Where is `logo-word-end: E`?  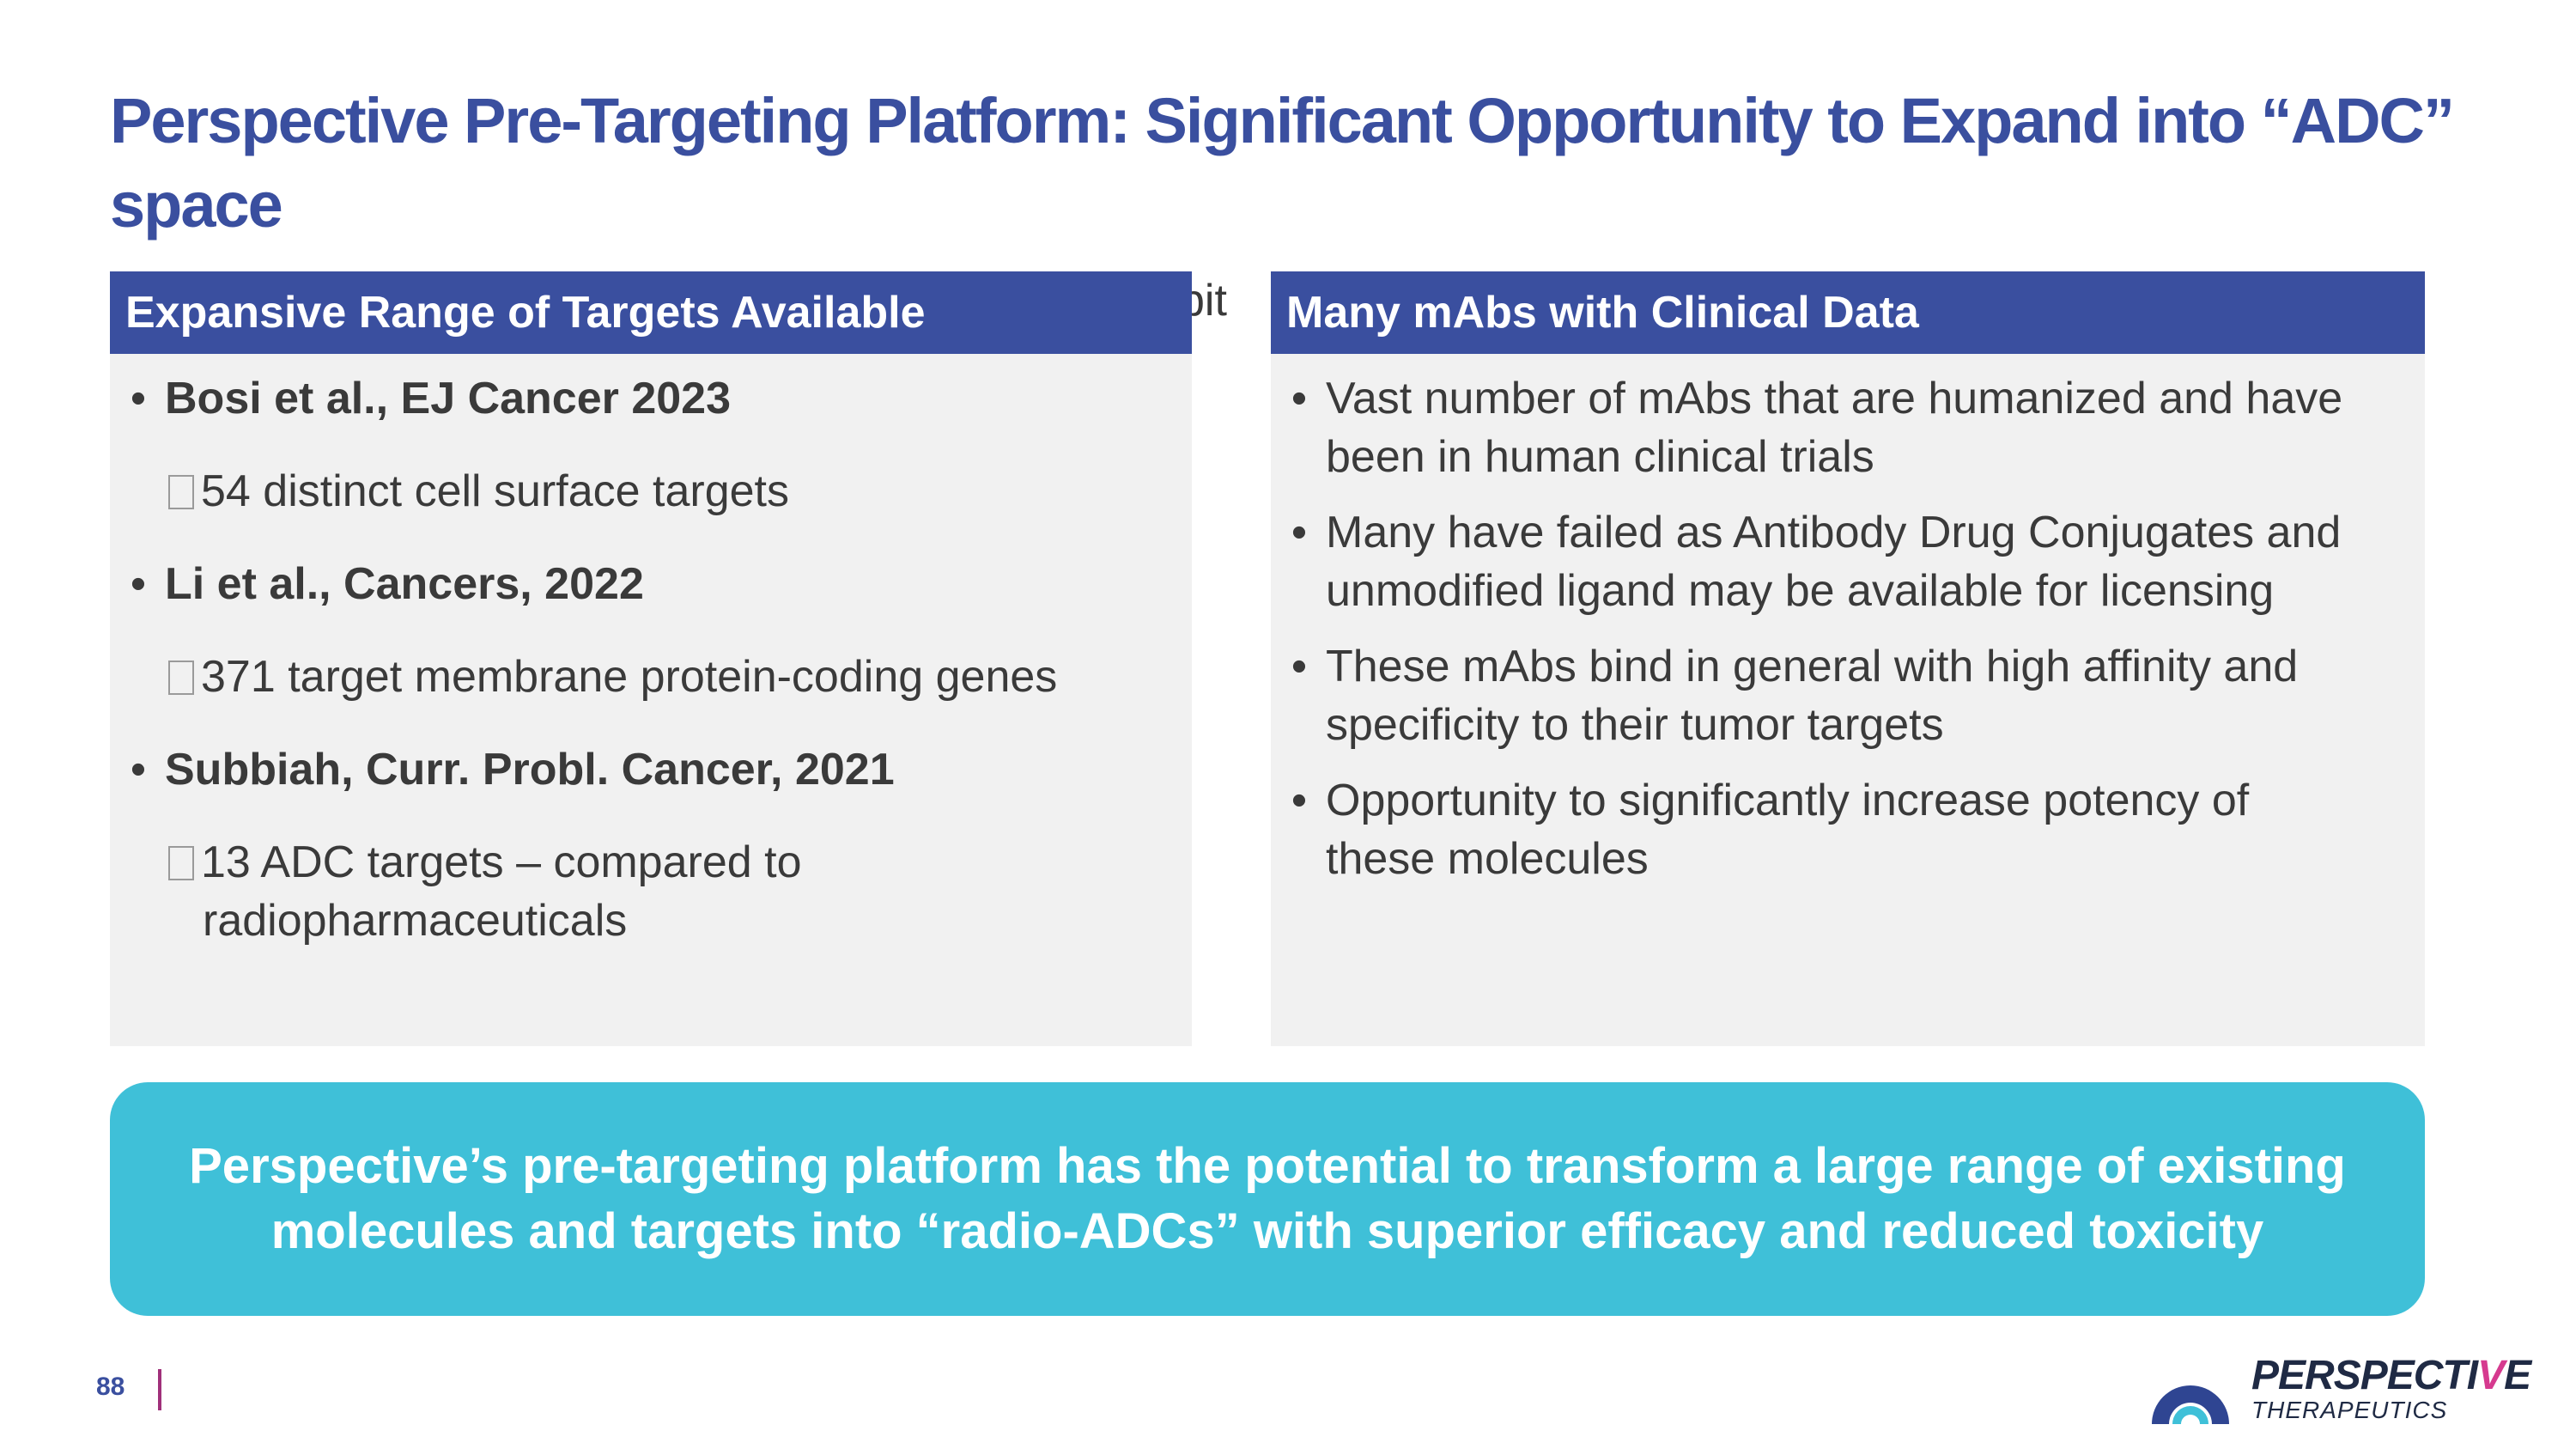 logo-word-end: E is located at coordinates (2517, 1375).